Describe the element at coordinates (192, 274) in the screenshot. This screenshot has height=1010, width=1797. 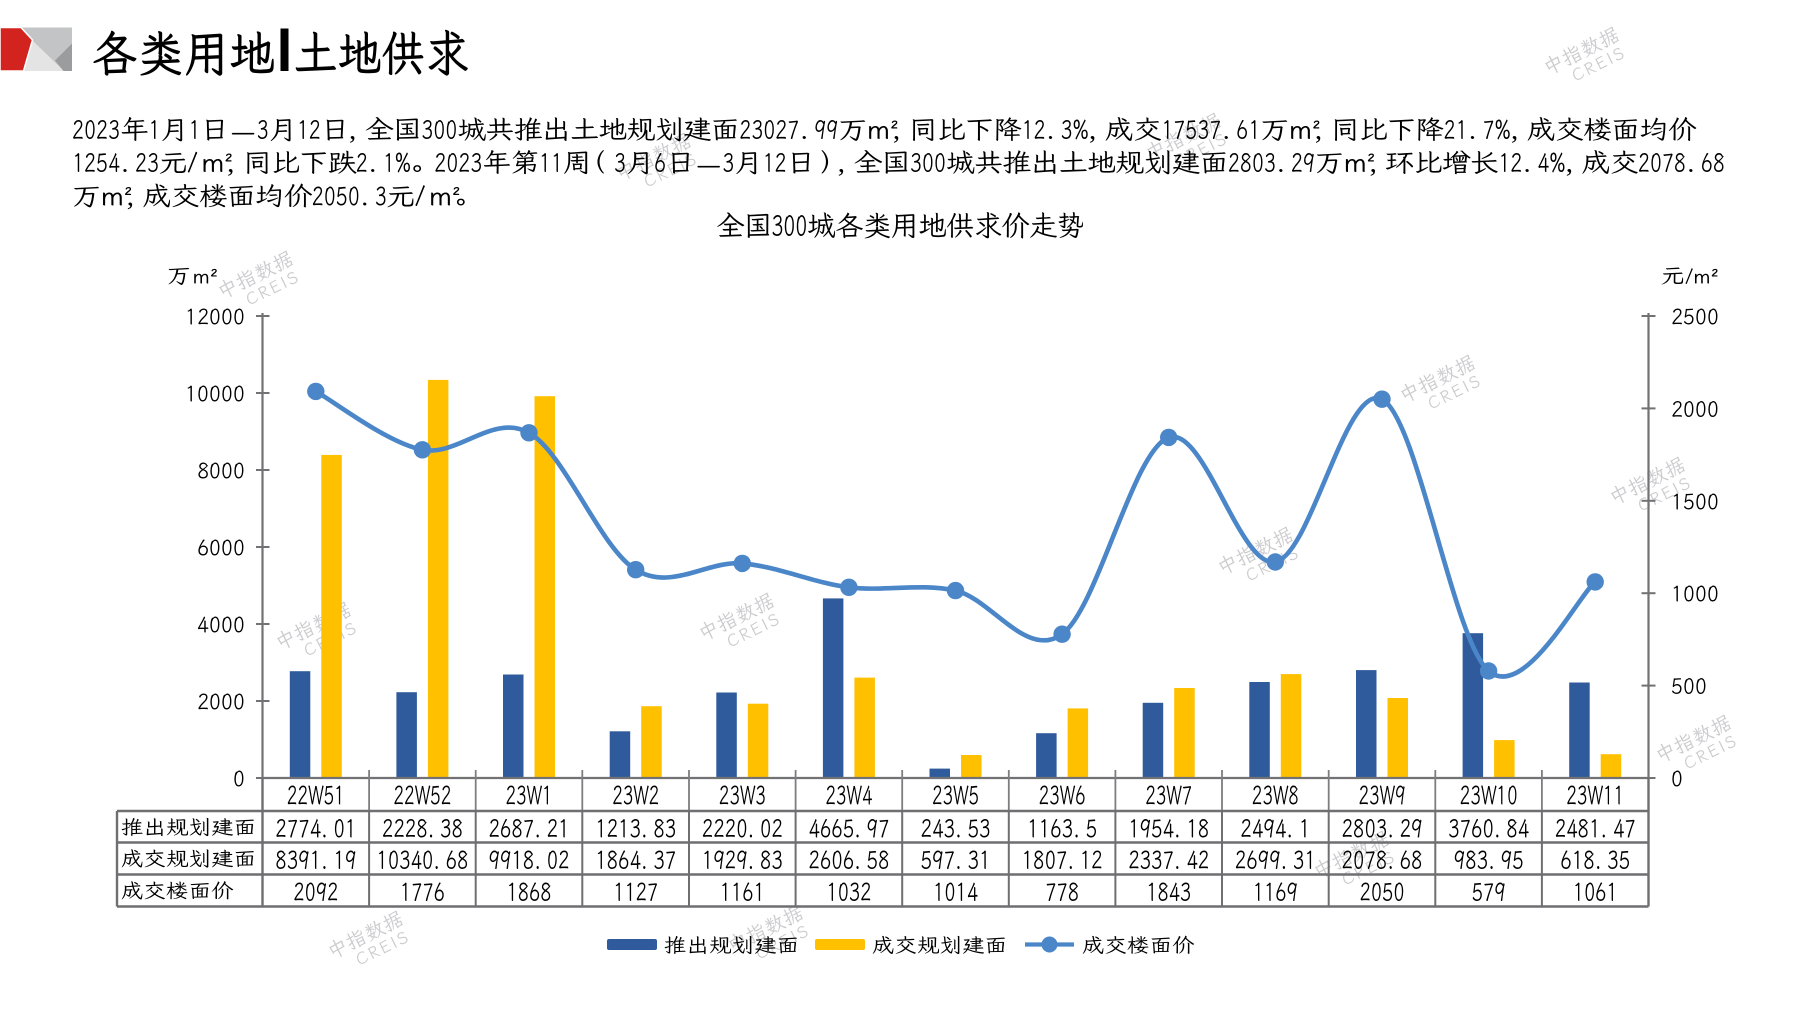
I see `svg-text: 万m²` at that location.